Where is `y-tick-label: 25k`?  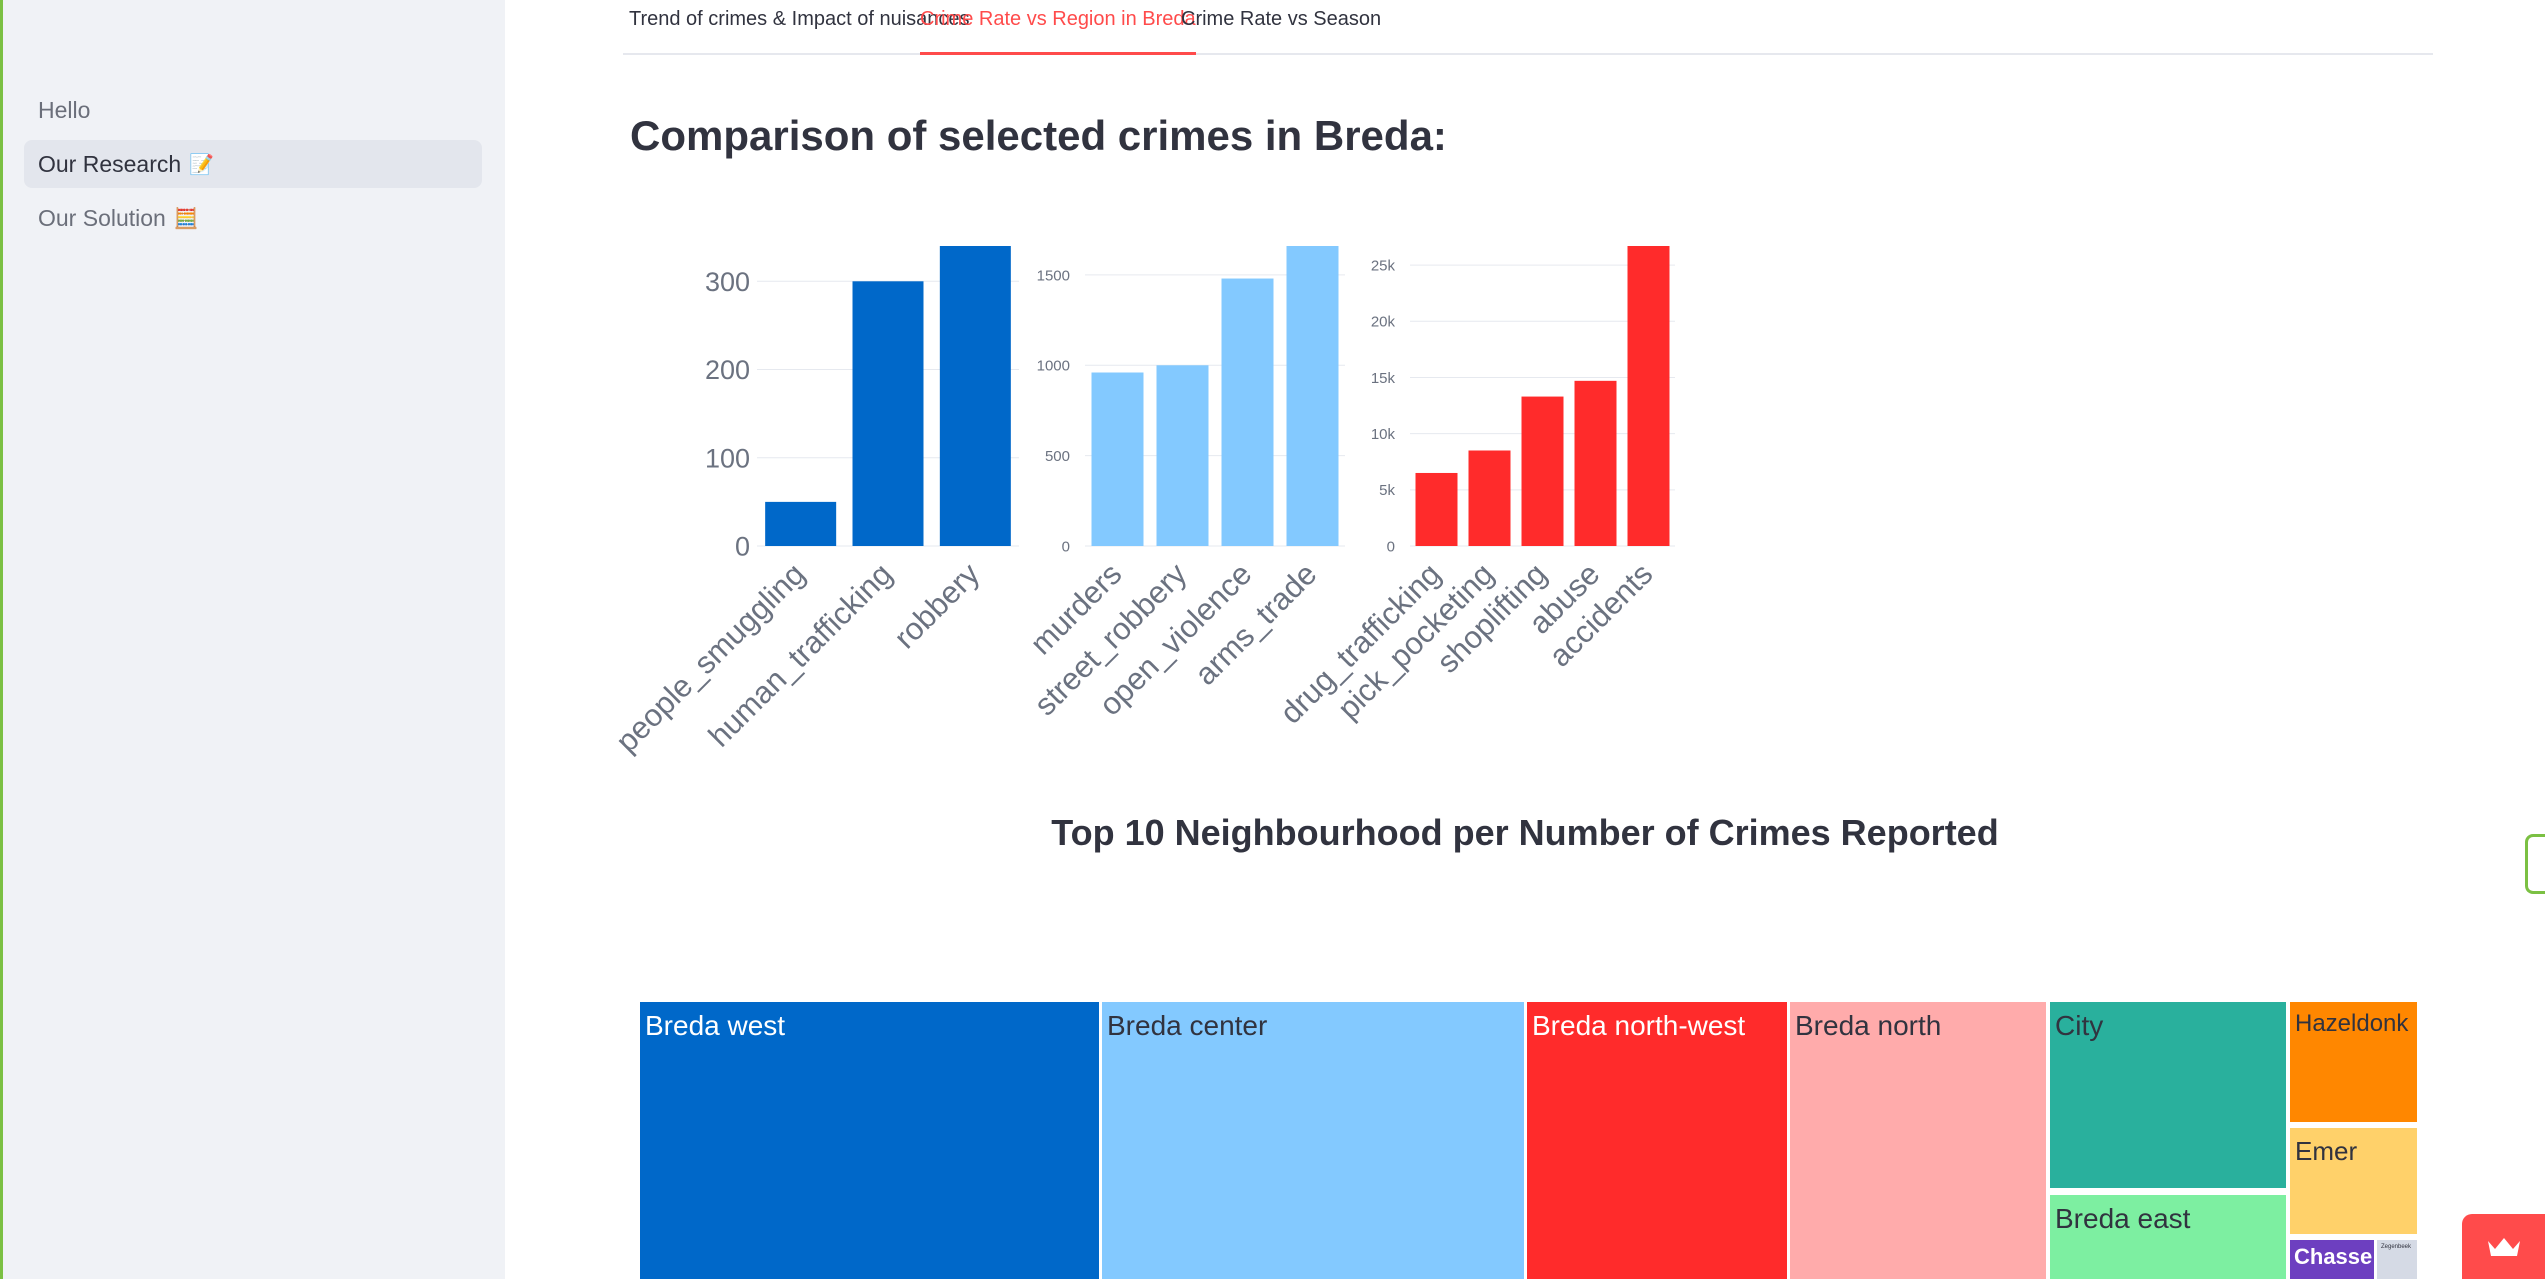
y-tick-label: 25k is located at coordinates (1383, 266).